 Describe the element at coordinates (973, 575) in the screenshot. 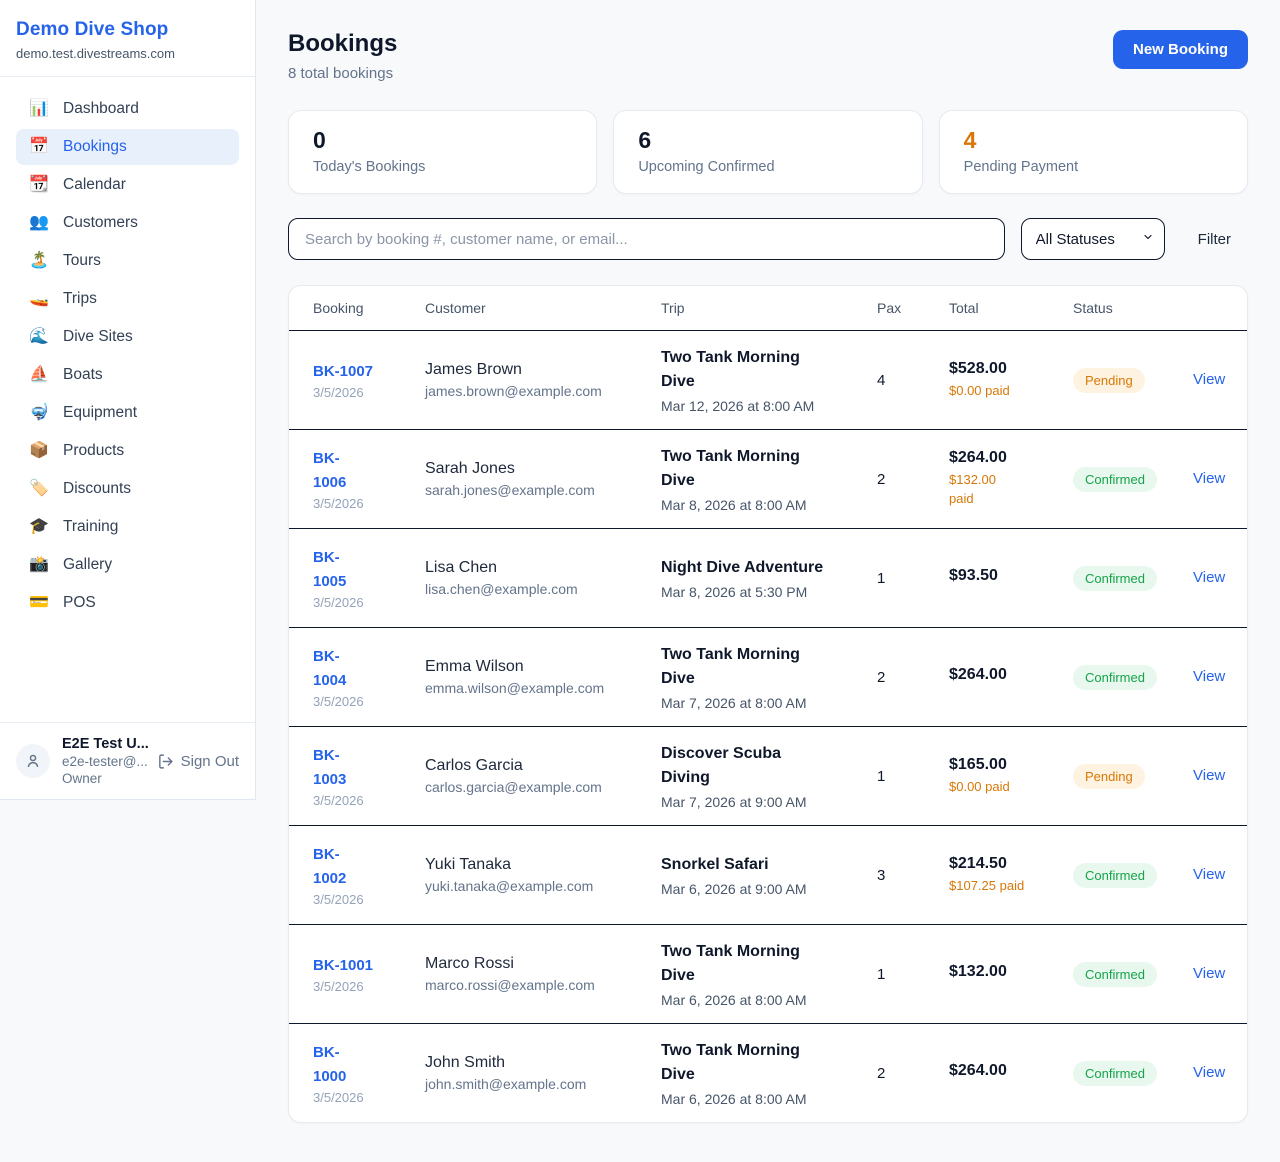

I see `total-amount: $93.50` at that location.